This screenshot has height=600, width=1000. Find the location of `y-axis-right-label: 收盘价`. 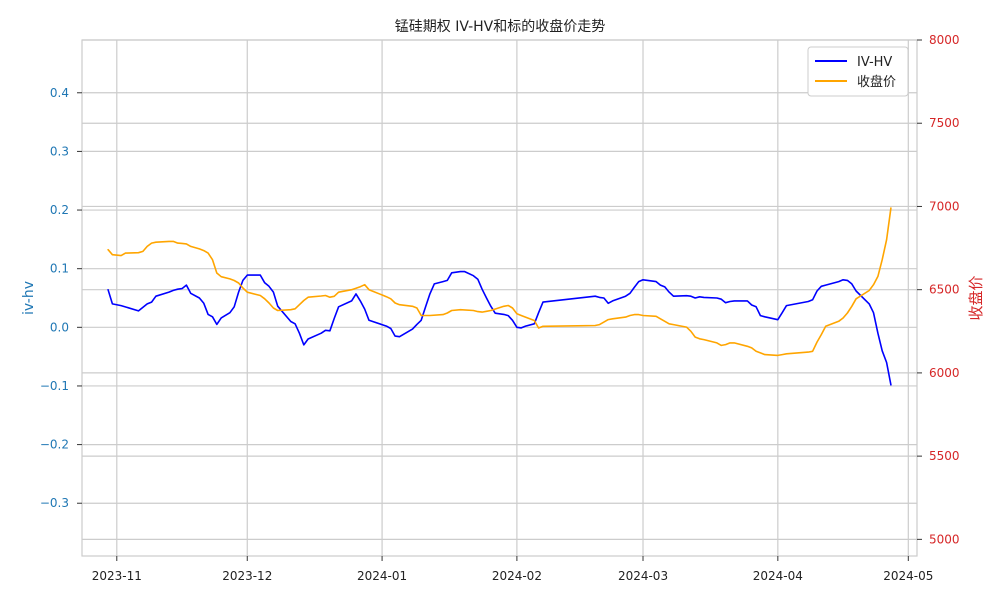

y-axis-right-label: 收盘价 is located at coordinates (976, 297).